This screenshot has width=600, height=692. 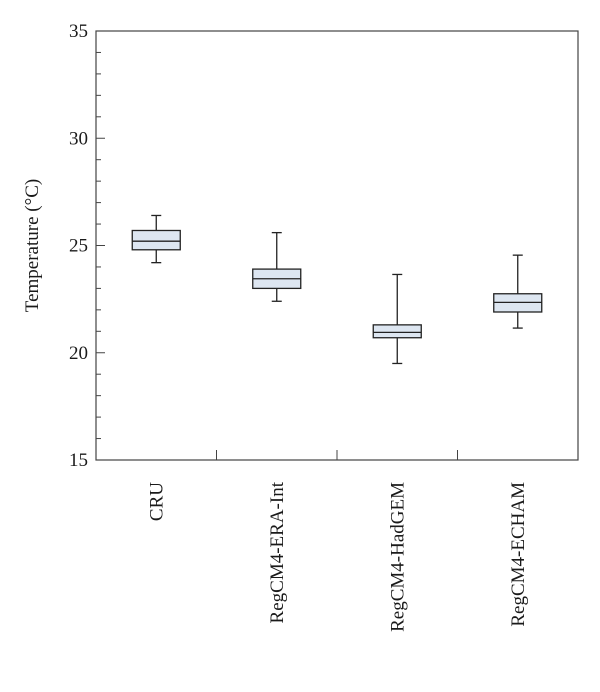 I want to click on y-axis: 15 20 25 30 35, so click(x=87, y=246).